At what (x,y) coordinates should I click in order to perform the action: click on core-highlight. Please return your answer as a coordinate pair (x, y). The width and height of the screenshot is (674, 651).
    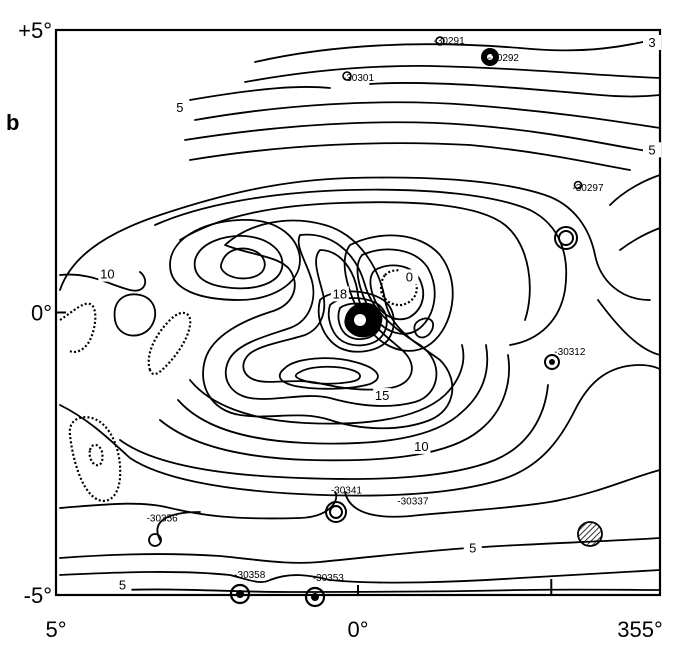
    Looking at the image, I should click on (360, 320).